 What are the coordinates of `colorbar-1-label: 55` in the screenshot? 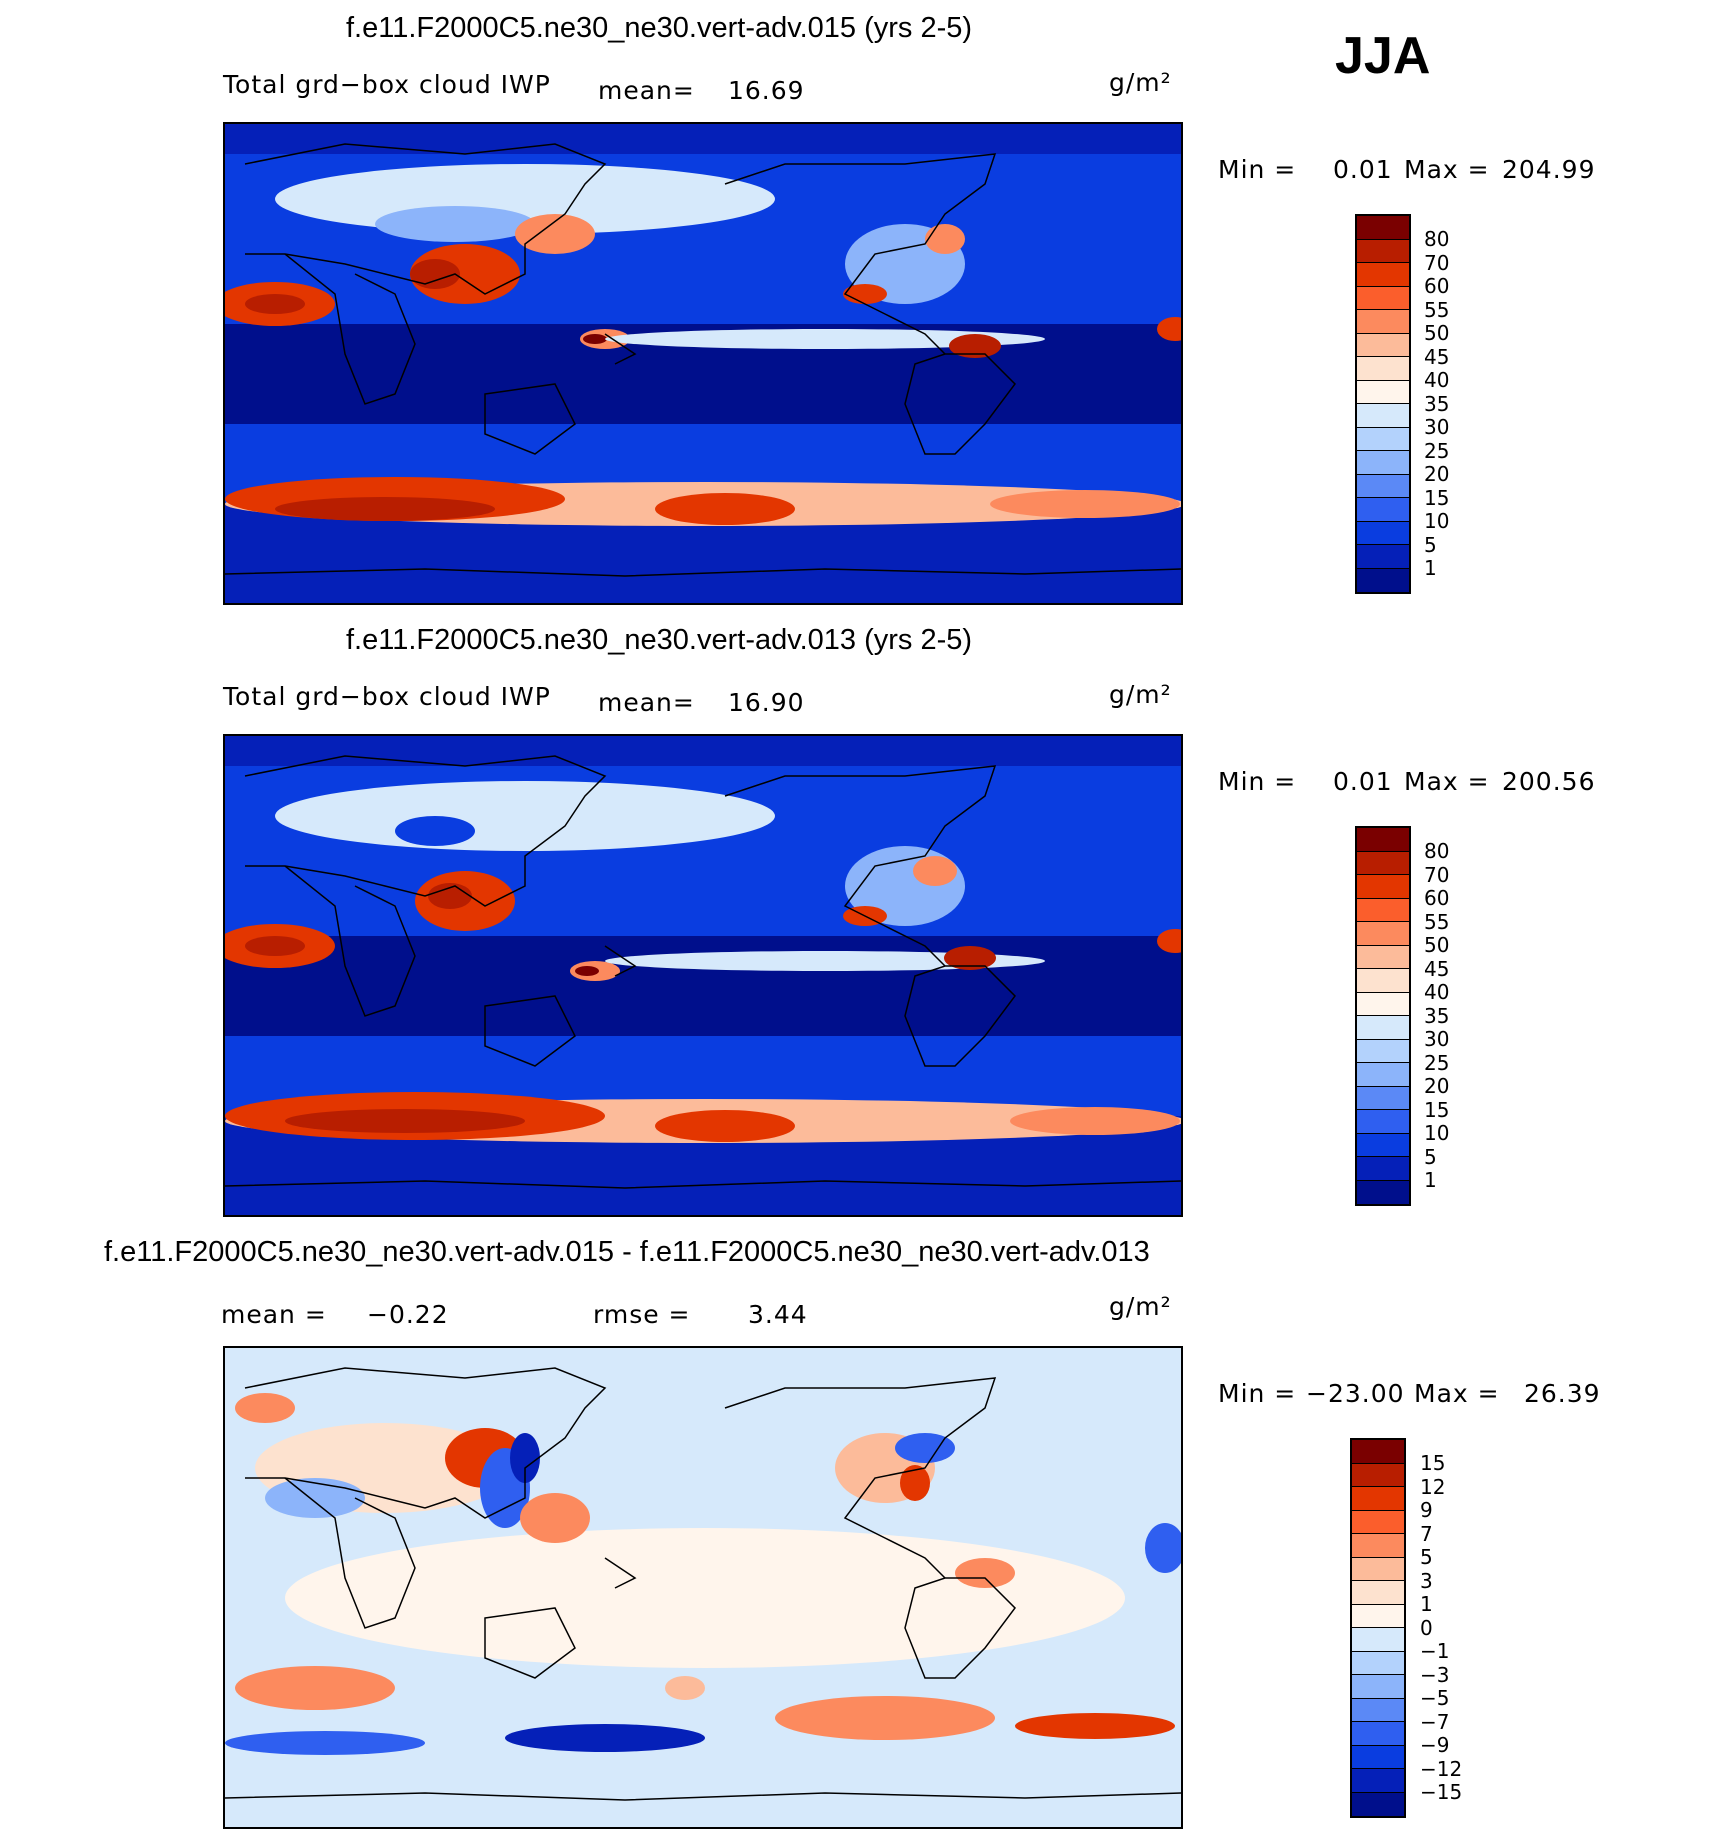 It's located at (1437, 309).